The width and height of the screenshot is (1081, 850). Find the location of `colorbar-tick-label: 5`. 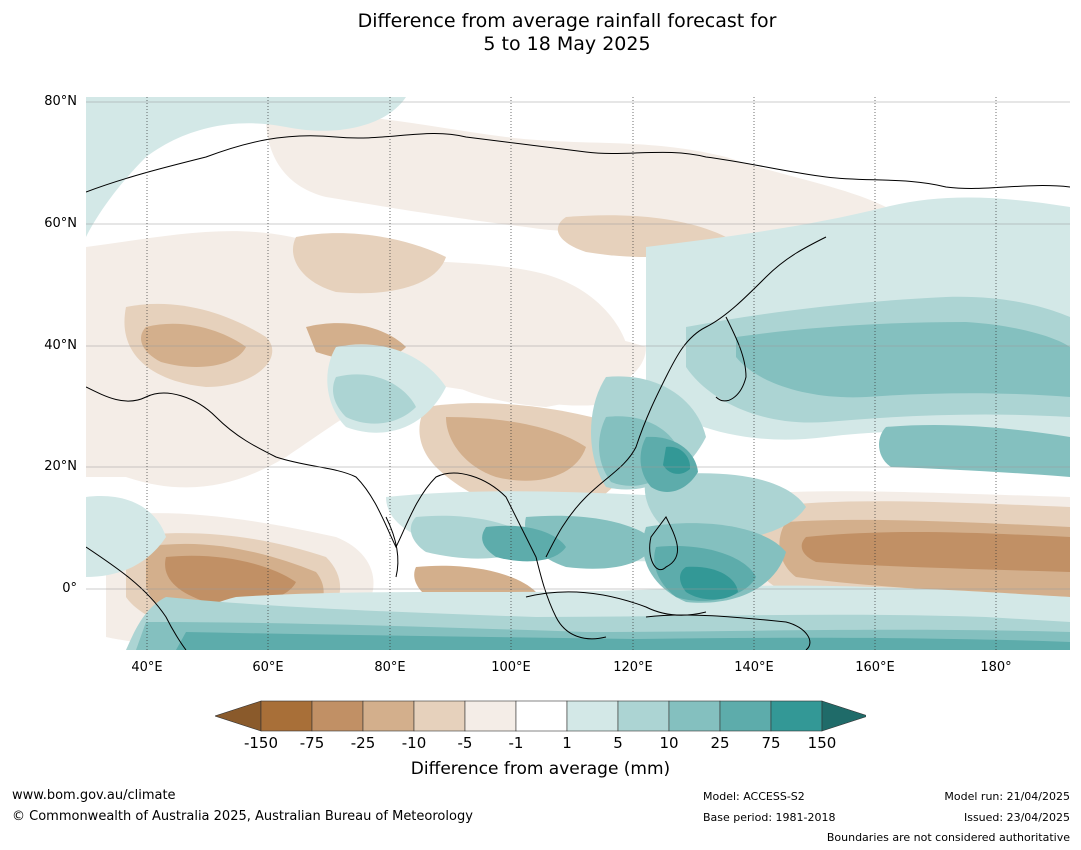

colorbar-tick-label: 5 is located at coordinates (618, 743).